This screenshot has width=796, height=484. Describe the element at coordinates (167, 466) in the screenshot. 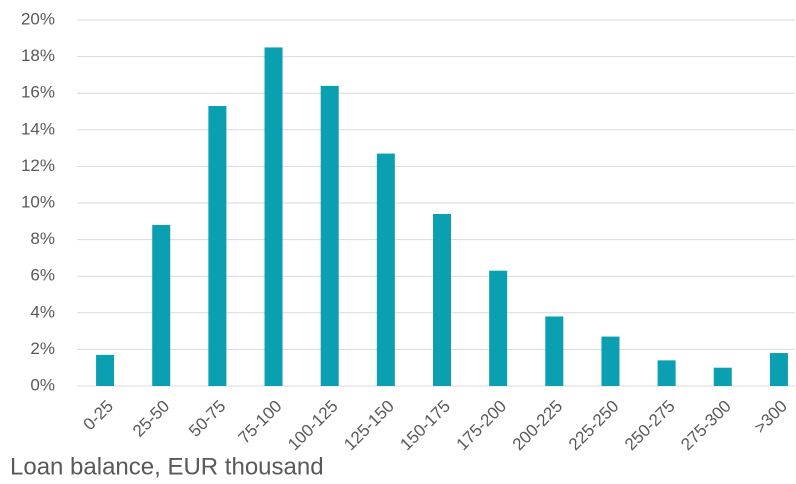

I see `x-axis-title: Loan balance, EUR thousand` at that location.